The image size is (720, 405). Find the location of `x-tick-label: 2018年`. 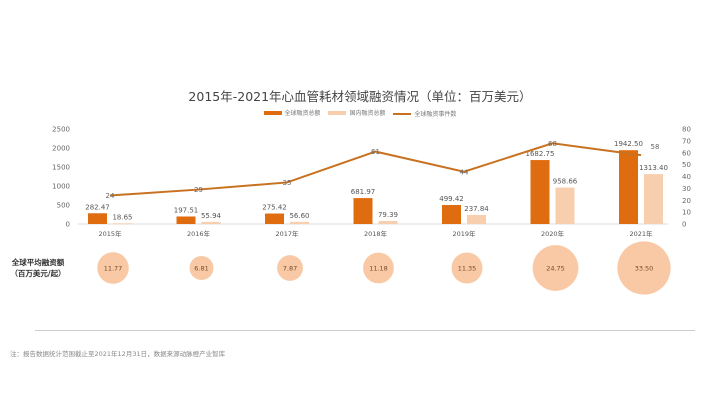

x-tick-label: 2018年 is located at coordinates (376, 233).